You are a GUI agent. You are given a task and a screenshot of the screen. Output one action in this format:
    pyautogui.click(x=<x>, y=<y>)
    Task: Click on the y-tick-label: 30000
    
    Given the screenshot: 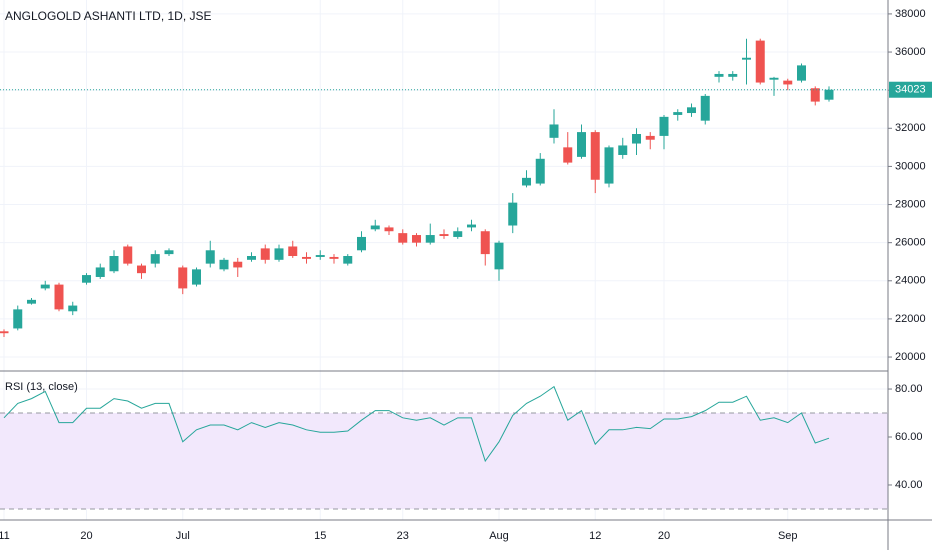 What is the action you would take?
    pyautogui.click(x=910, y=166)
    